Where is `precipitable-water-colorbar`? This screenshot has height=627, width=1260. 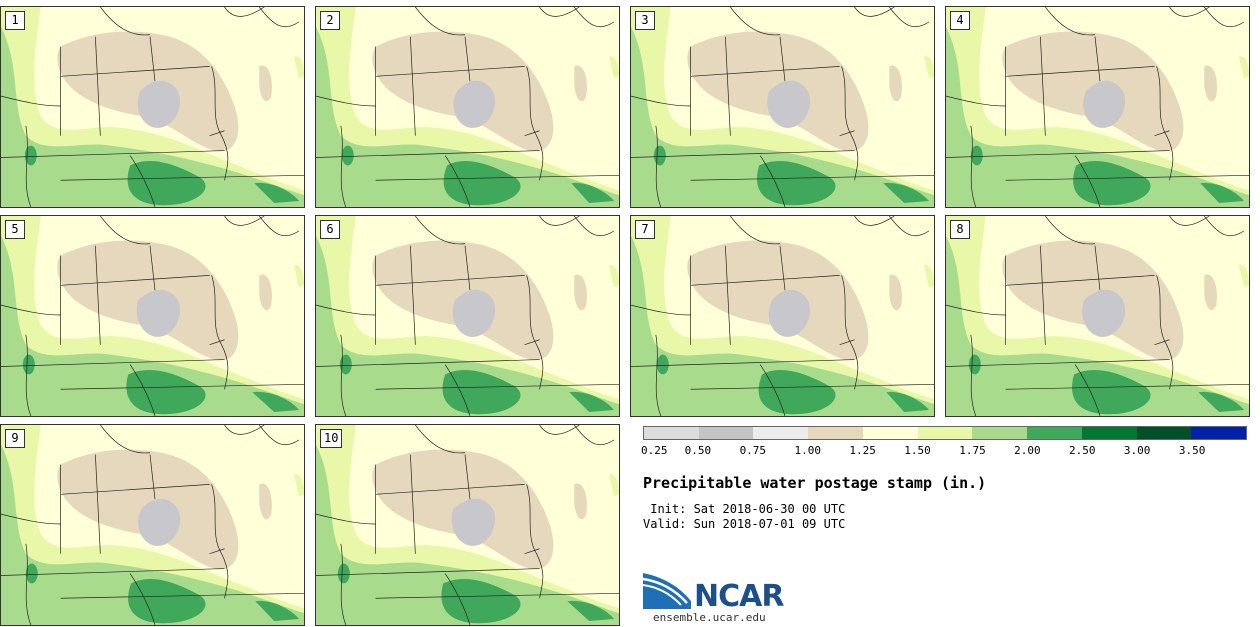 precipitable-water-colorbar is located at coordinates (945, 433).